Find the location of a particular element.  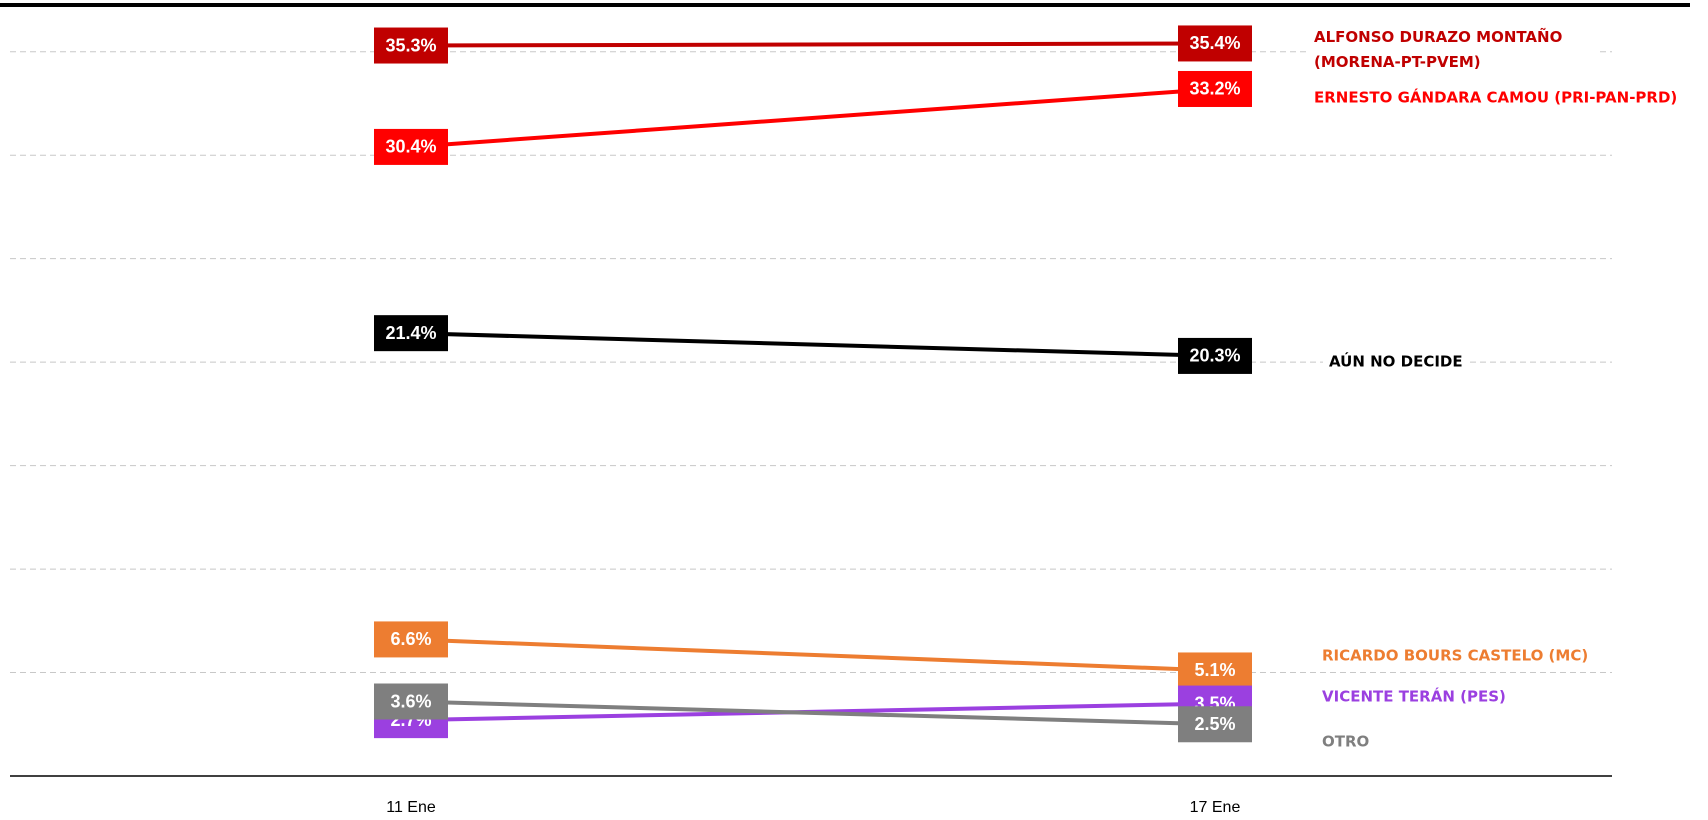

data-label: 3.6% is located at coordinates (411, 701).